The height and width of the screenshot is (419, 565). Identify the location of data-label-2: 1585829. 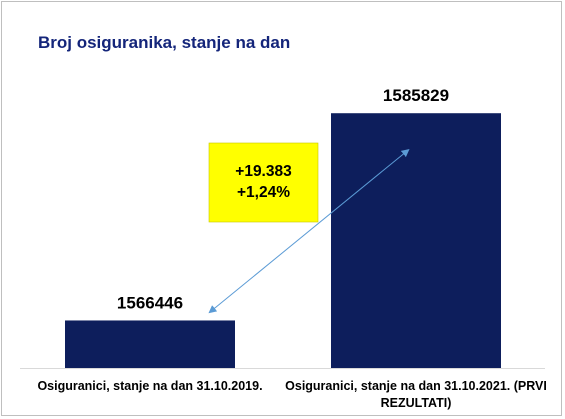
(416, 95).